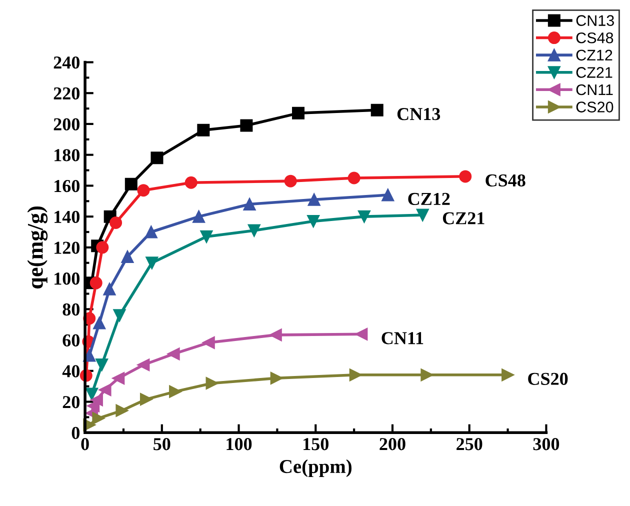 Image resolution: width=630 pixels, height=506 pixels. What do you see at coordinates (463, 218) in the screenshot?
I see `annotation: CZ21` at bounding box center [463, 218].